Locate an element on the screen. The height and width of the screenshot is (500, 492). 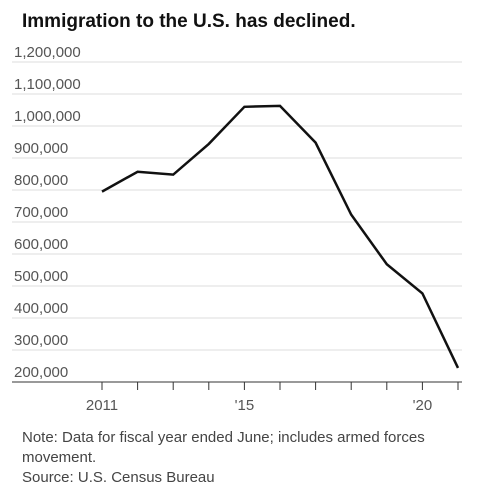
y-tick-label: 900,000 is located at coordinates (41, 148).